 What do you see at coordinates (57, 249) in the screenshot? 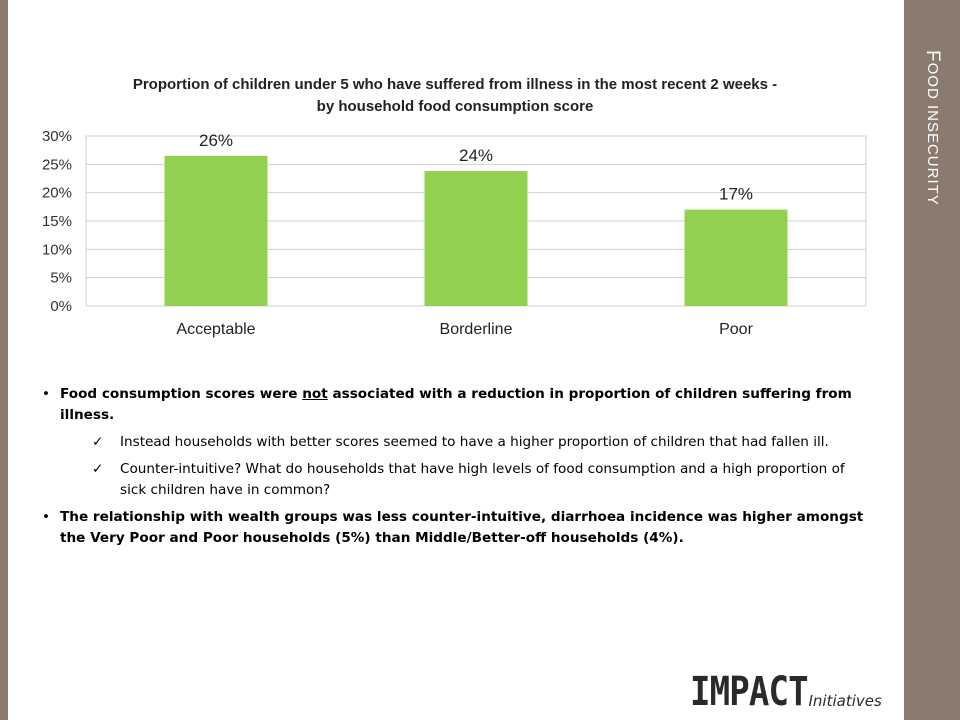
I see `y-tick-label: 10%` at bounding box center [57, 249].